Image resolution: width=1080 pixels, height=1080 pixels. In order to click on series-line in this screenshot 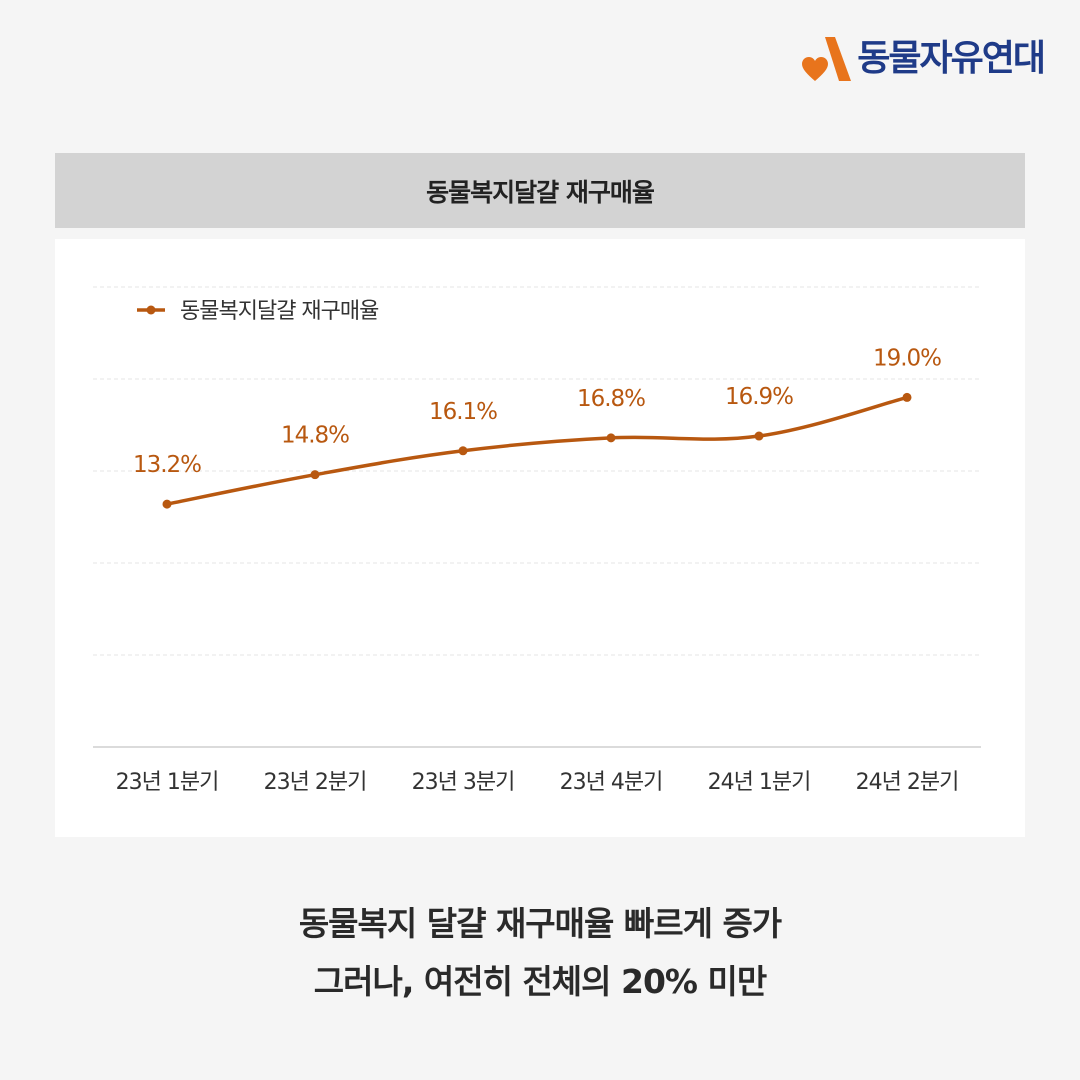, I will do `click(537, 450)`.